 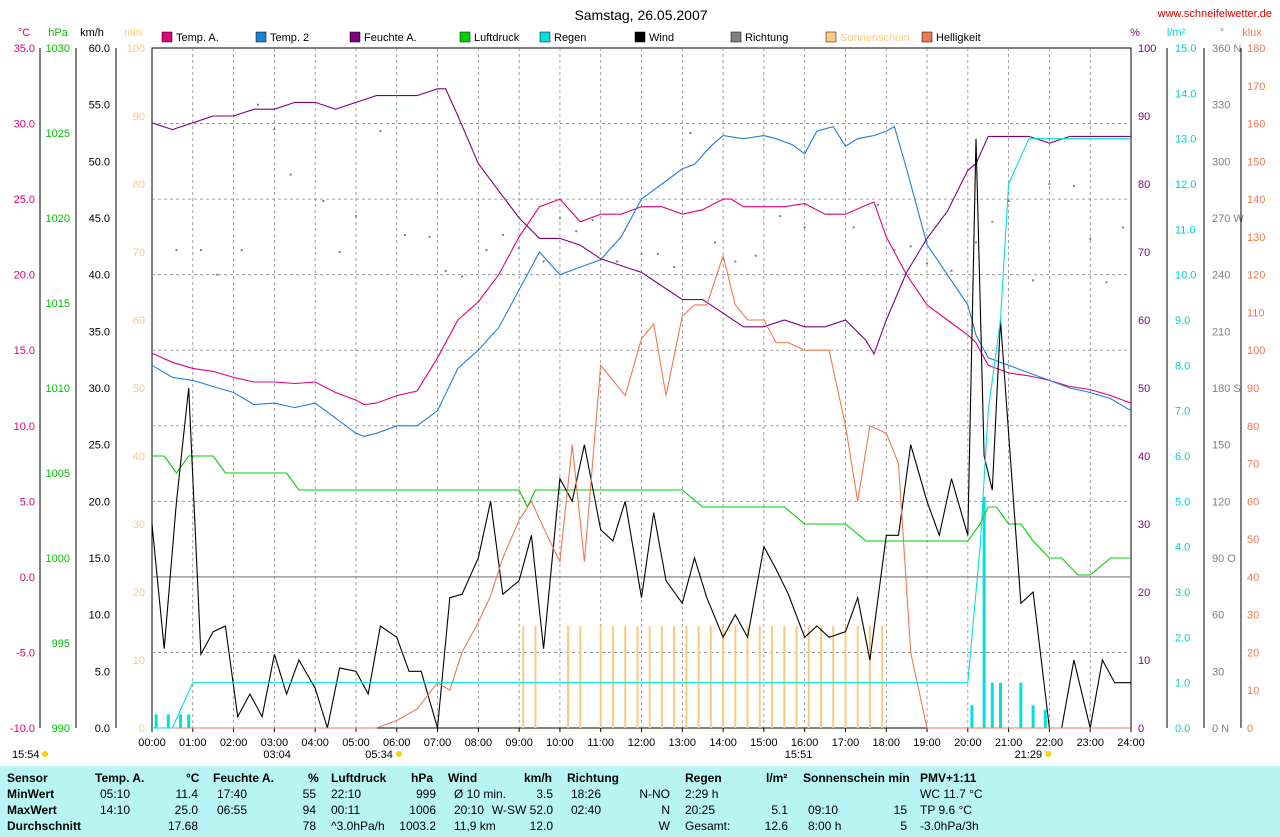 I want to click on y-tick-label: 2.0, so click(x=1182, y=638).